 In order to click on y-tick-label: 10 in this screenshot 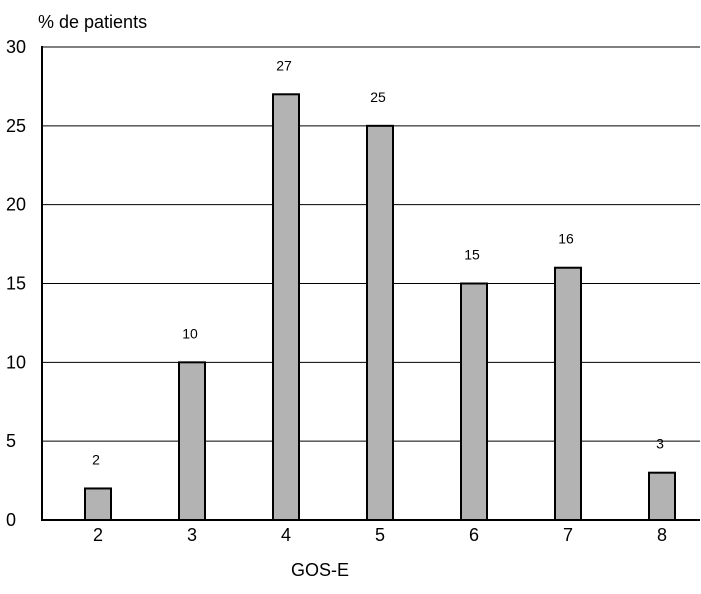, I will do `click(16, 362)`.